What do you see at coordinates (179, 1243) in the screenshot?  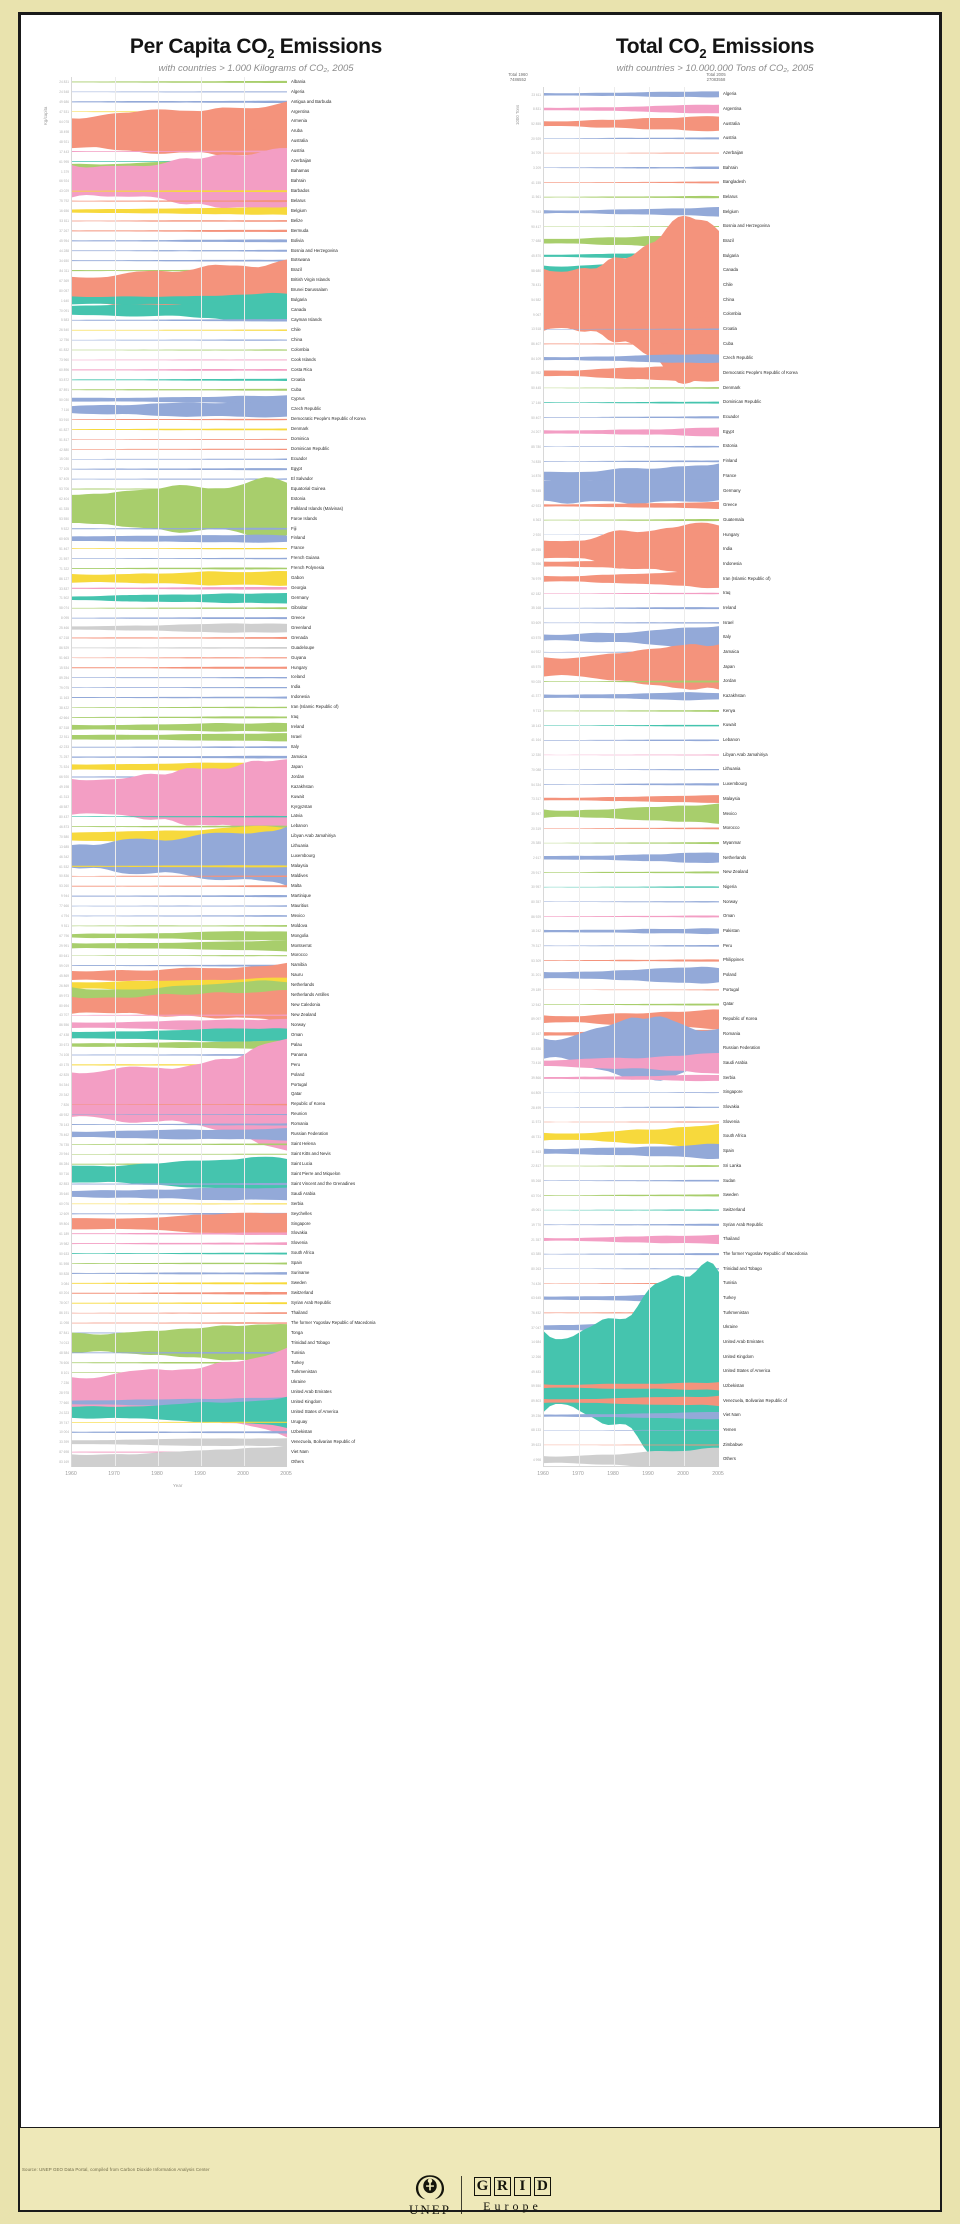 I see `stream-band: Slovenia` at bounding box center [179, 1243].